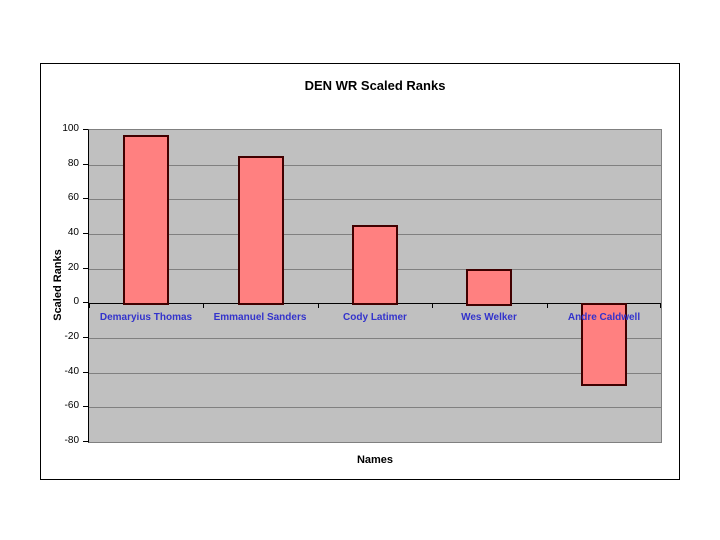 The image size is (720, 540). What do you see at coordinates (73, 163) in the screenshot?
I see `y-tick-label: 80` at bounding box center [73, 163].